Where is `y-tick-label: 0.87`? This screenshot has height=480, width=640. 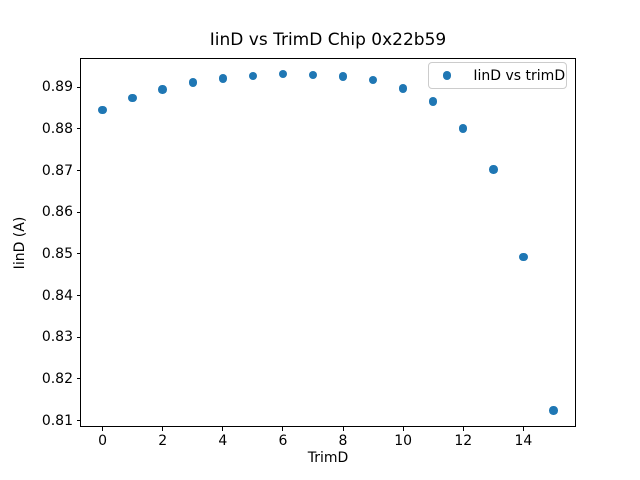 y-tick-label: 0.87 is located at coordinates (57, 170).